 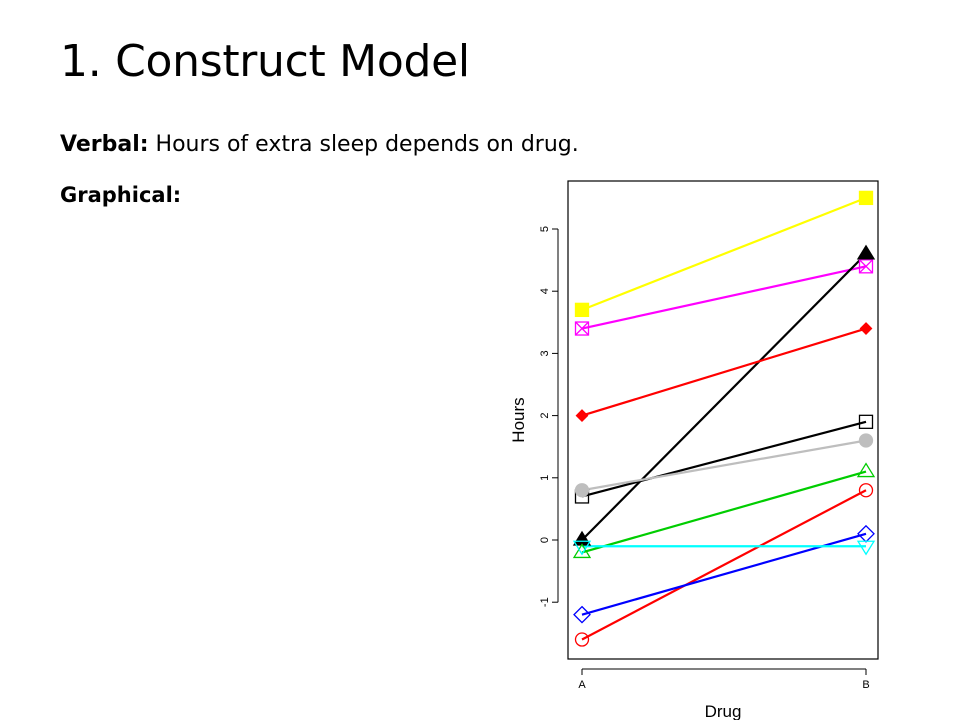 What do you see at coordinates (723, 711) in the screenshot?
I see `x-axis-label: Drug` at bounding box center [723, 711].